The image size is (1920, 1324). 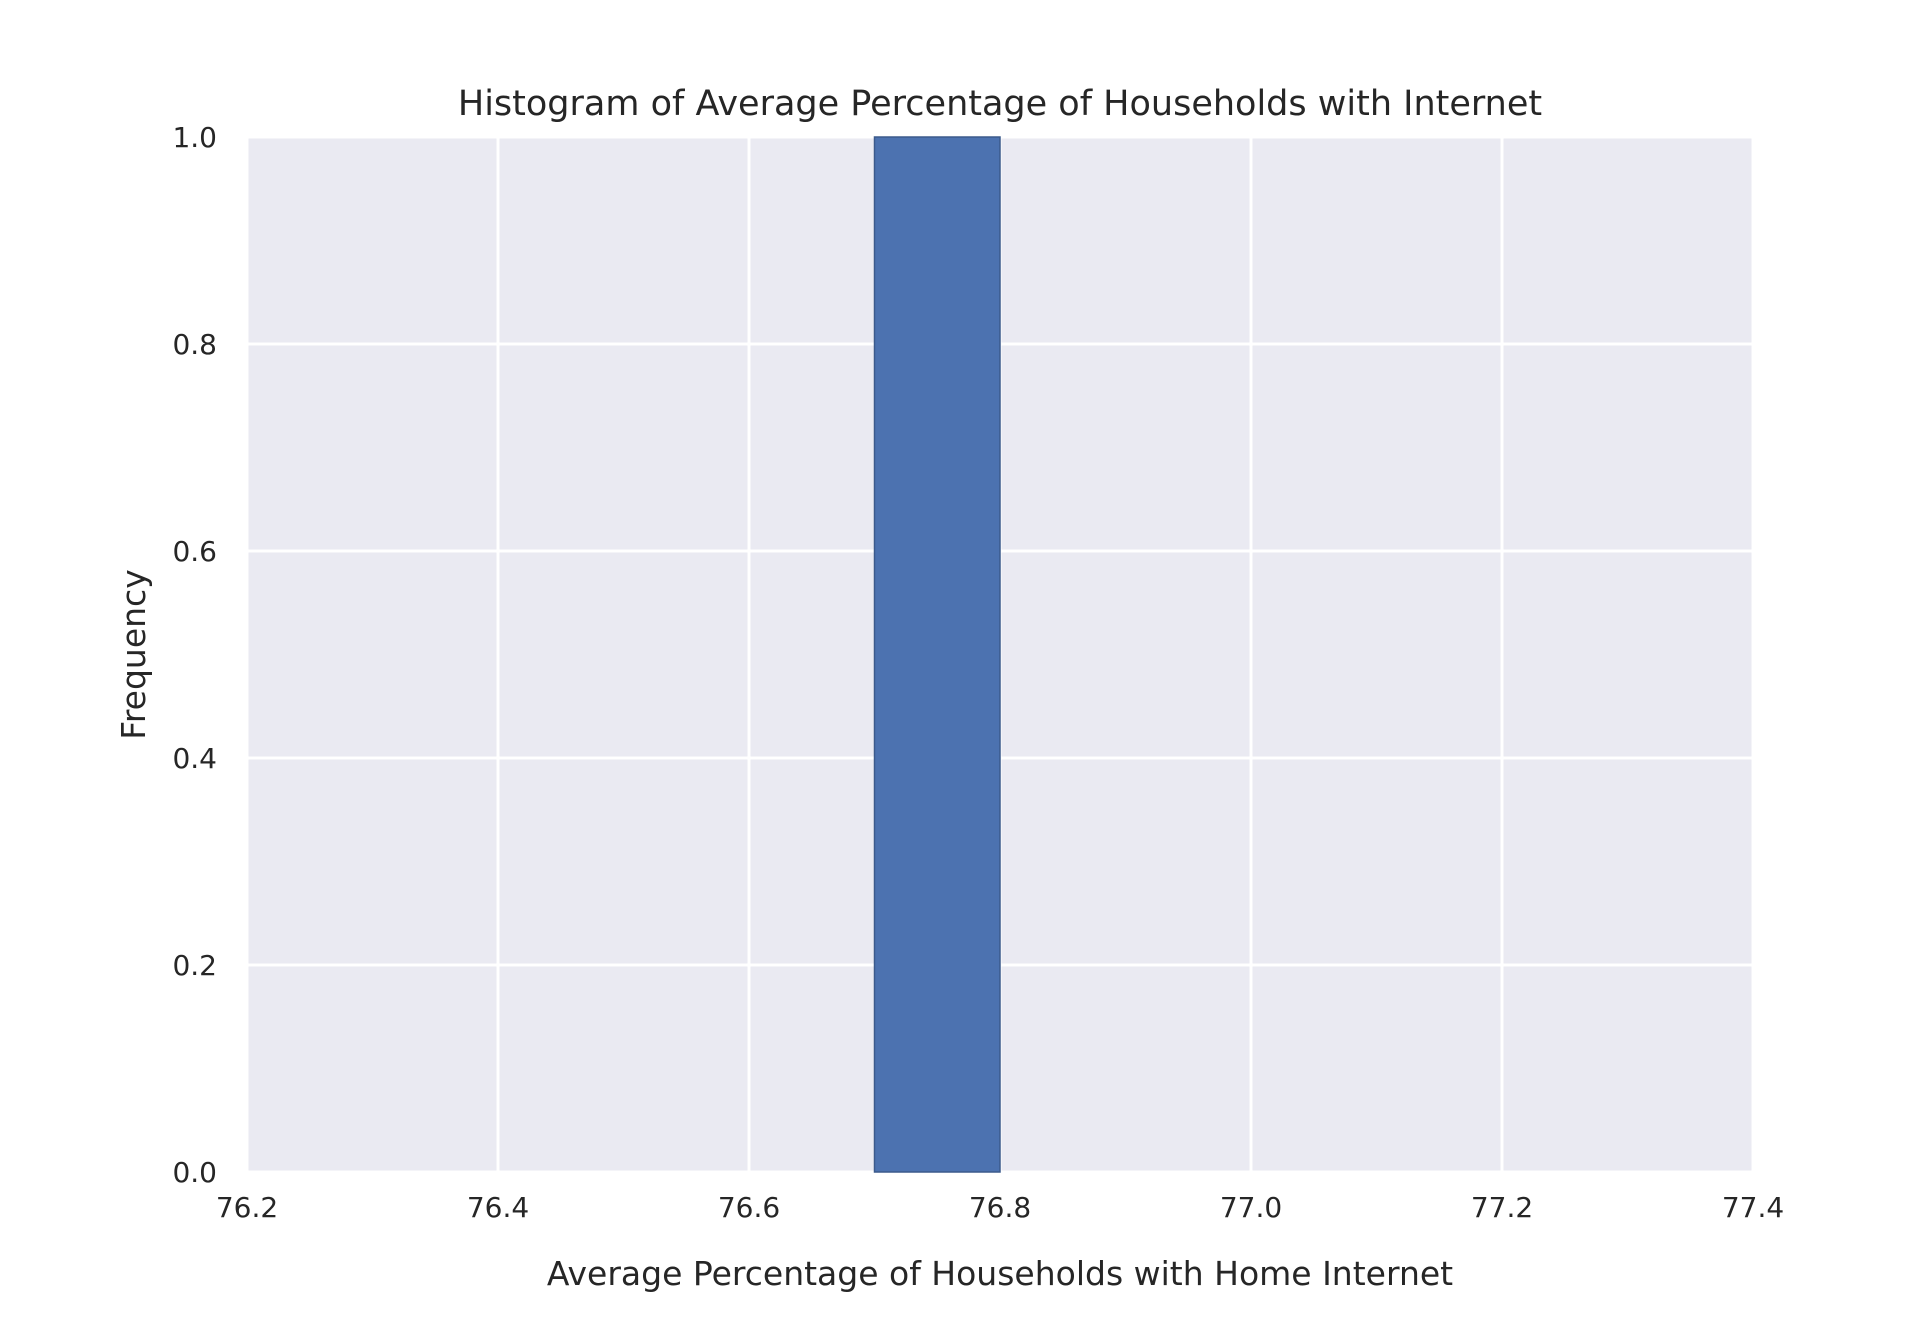 I want to click on histogram-bar, so click(x=937, y=654).